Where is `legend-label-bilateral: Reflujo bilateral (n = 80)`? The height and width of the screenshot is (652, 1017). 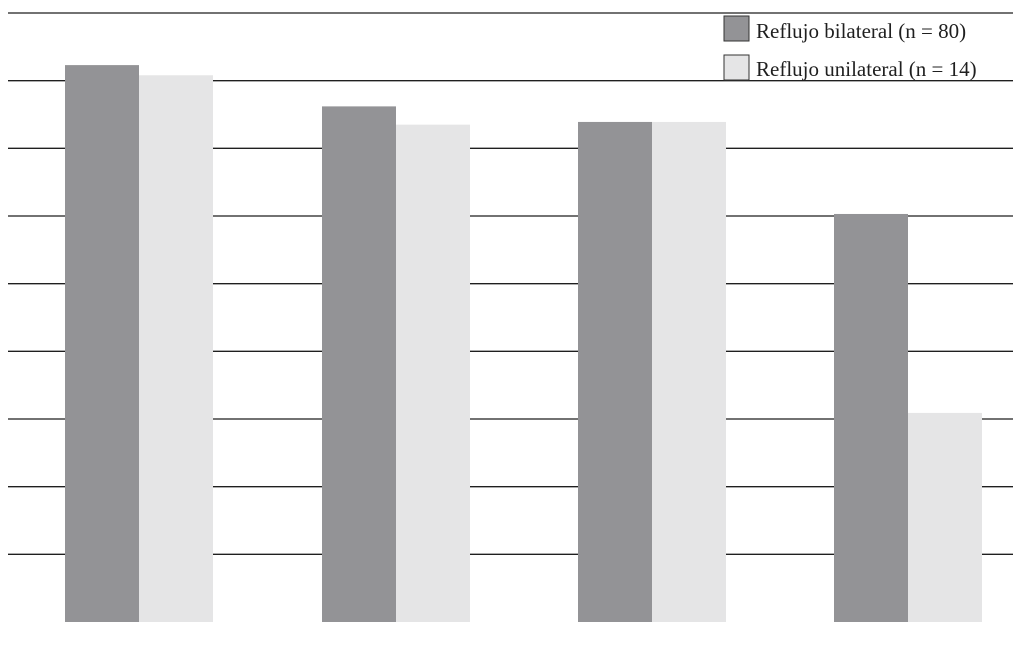 legend-label-bilateral: Reflujo bilateral (n = 80) is located at coordinates (861, 31).